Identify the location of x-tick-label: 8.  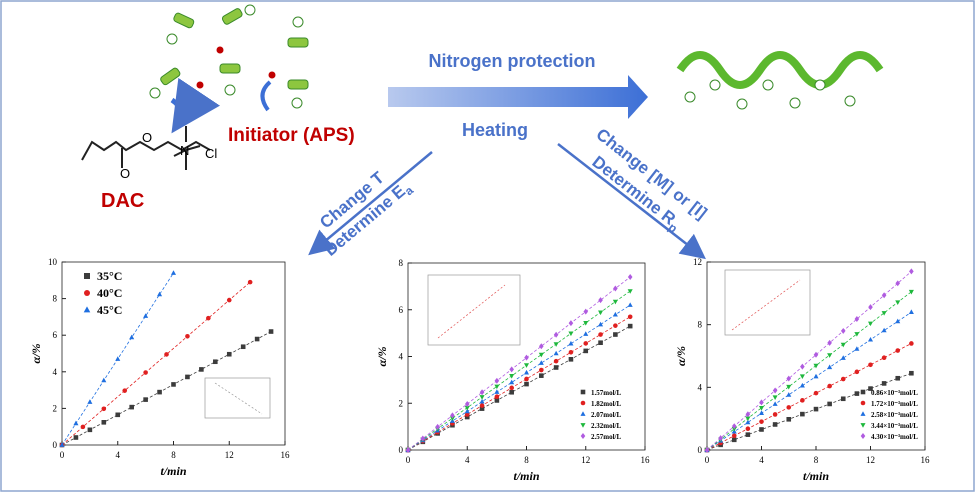
(526, 460).